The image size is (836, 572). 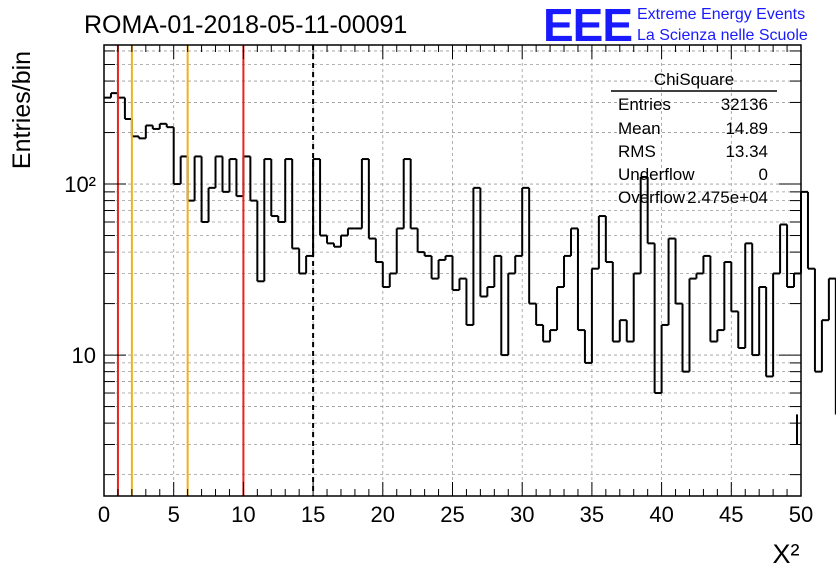 What do you see at coordinates (80, 184) in the screenshot?
I see `y-tick-label: 10²` at bounding box center [80, 184].